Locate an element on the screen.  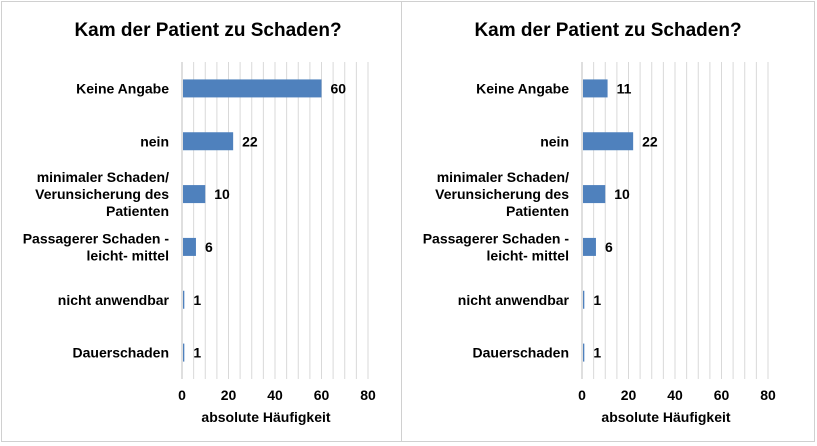
data-label: 60 is located at coordinates (339, 88).